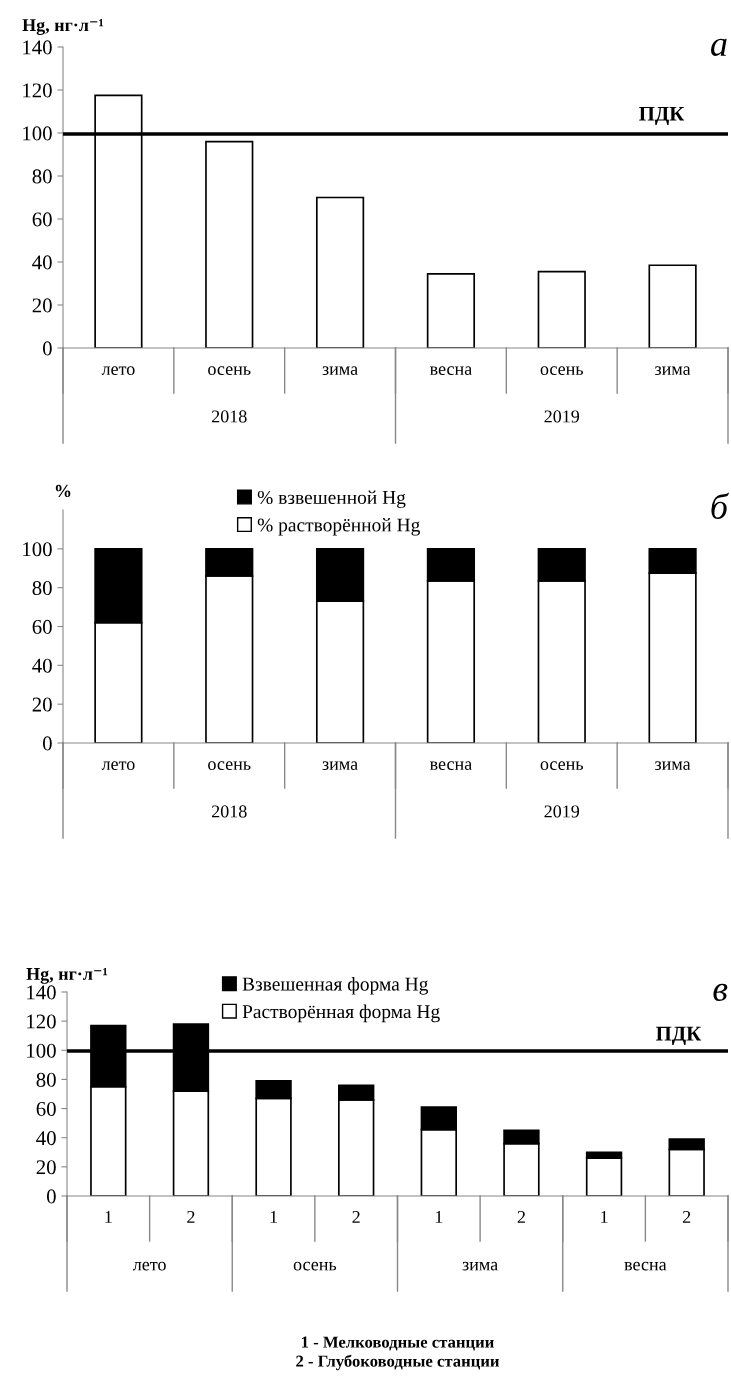 This screenshot has width=731, height=1379. I want to click on chart-title: б, so click(720, 506).